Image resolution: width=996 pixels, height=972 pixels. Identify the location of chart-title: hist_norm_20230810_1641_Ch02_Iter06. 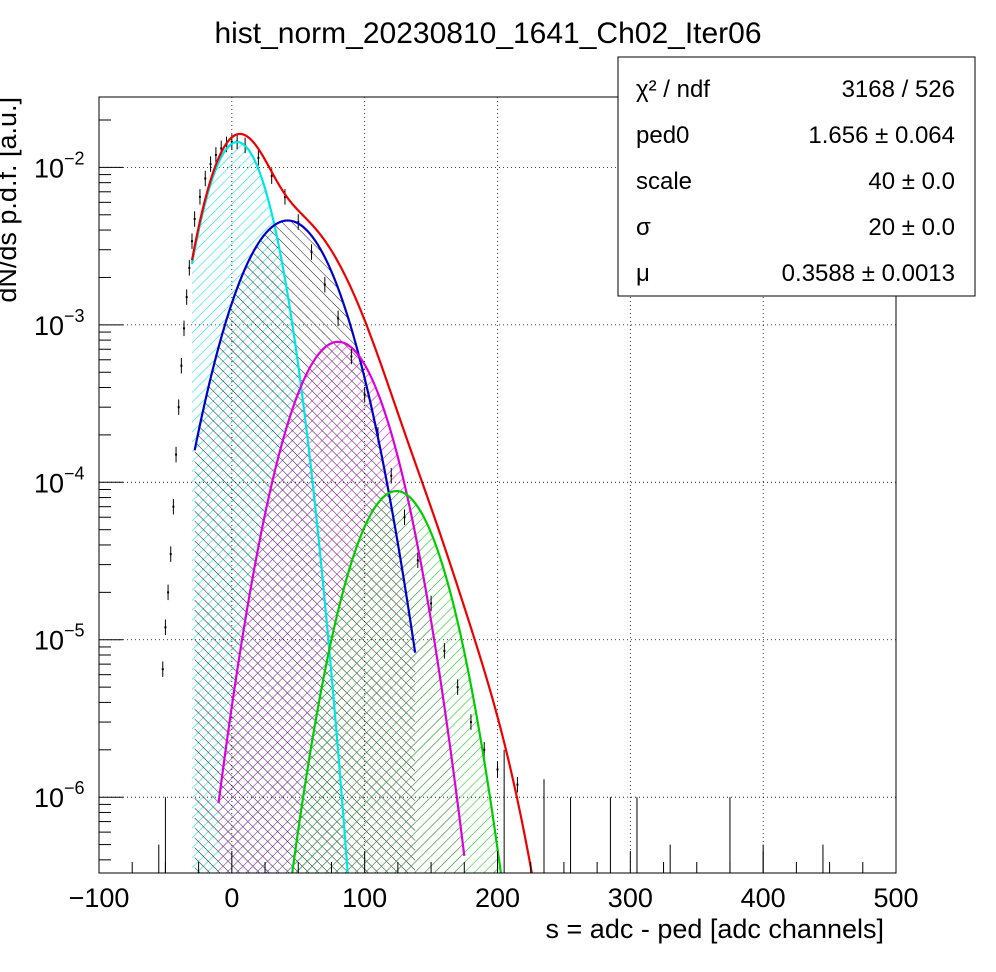
(487, 33).